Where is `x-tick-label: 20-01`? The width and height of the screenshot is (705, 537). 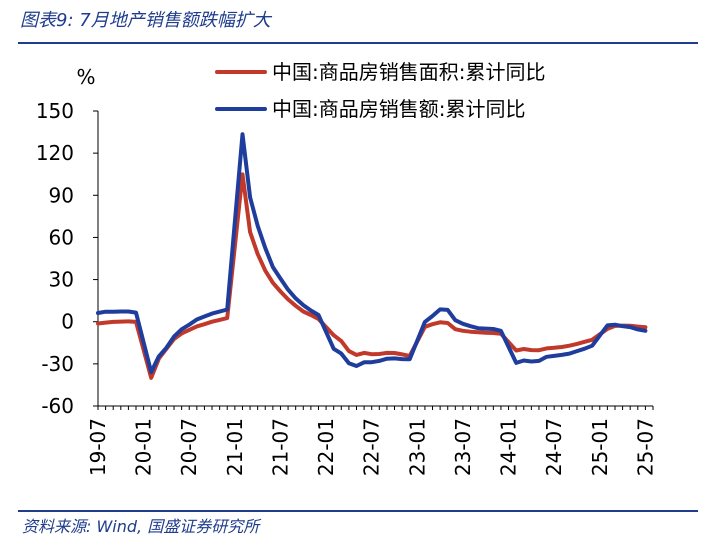
x-tick-label: 20-01 is located at coordinates (144, 447).